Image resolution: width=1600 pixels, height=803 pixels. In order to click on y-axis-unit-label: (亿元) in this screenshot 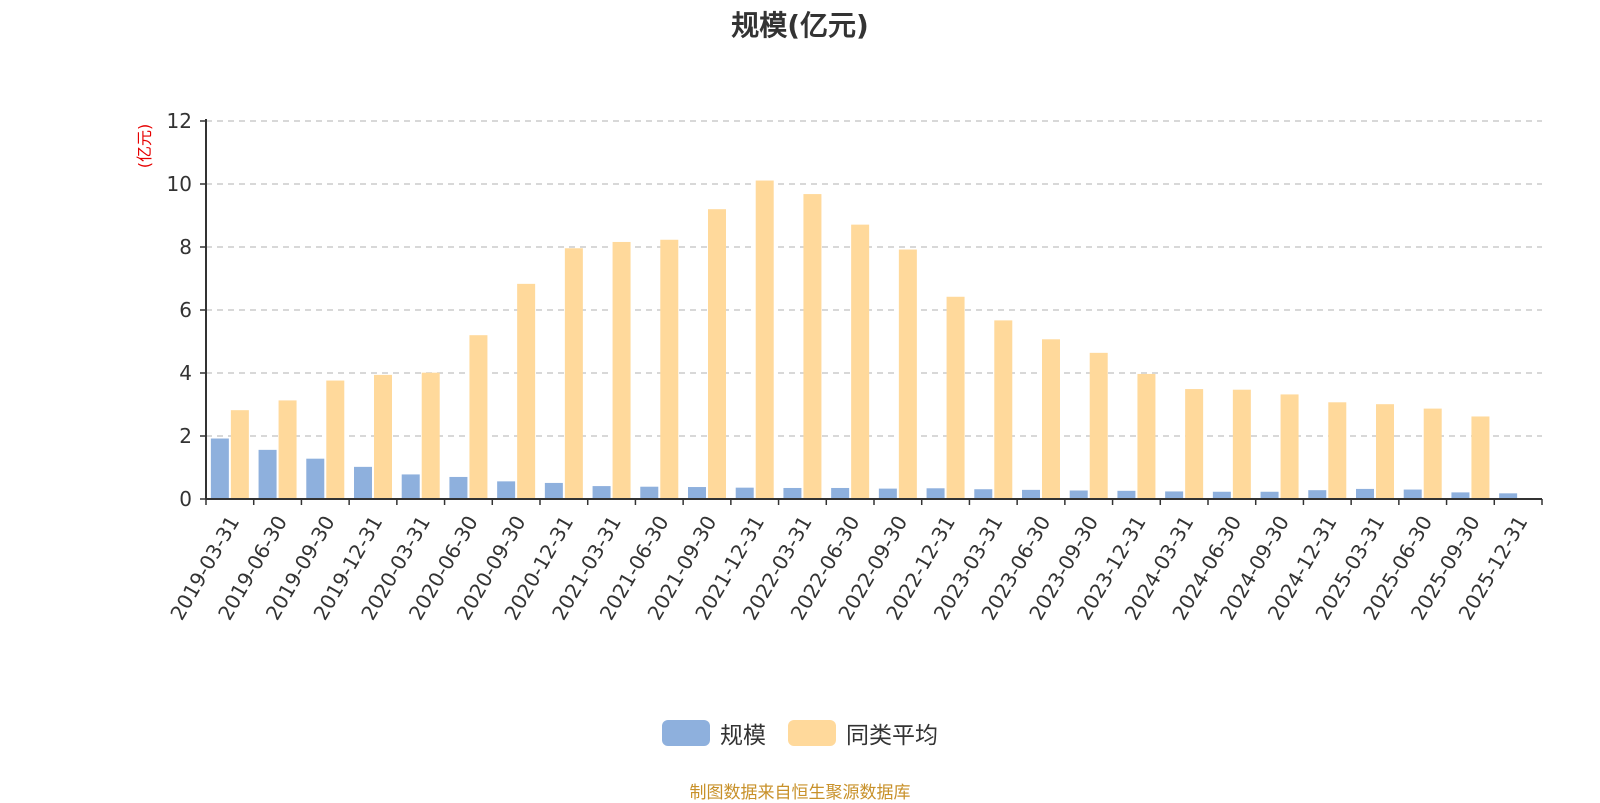, I will do `click(144, 146)`.